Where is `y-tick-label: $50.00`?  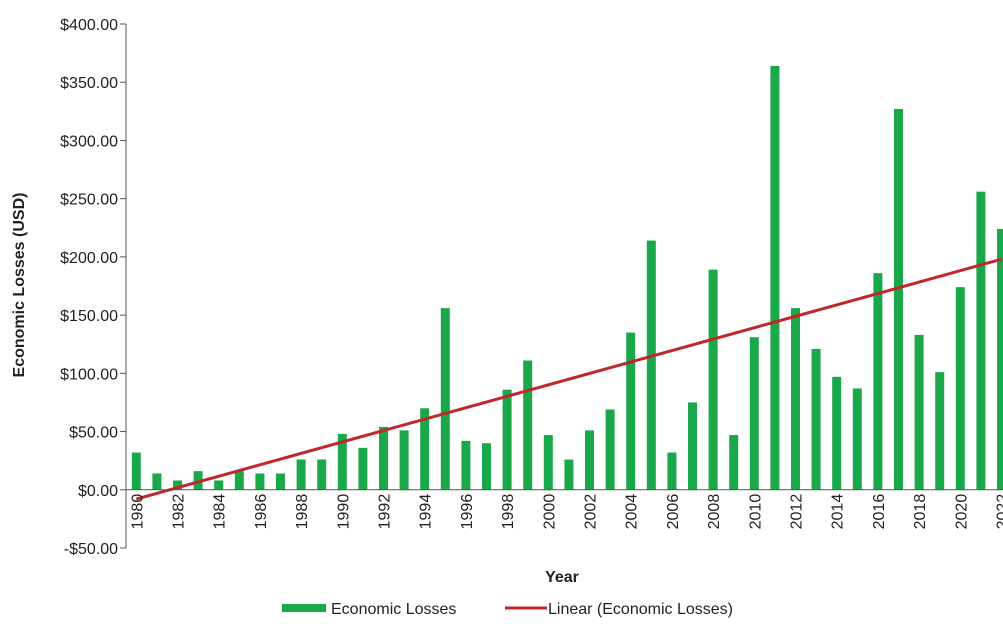 y-tick-label: $50.00 is located at coordinates (93, 433).